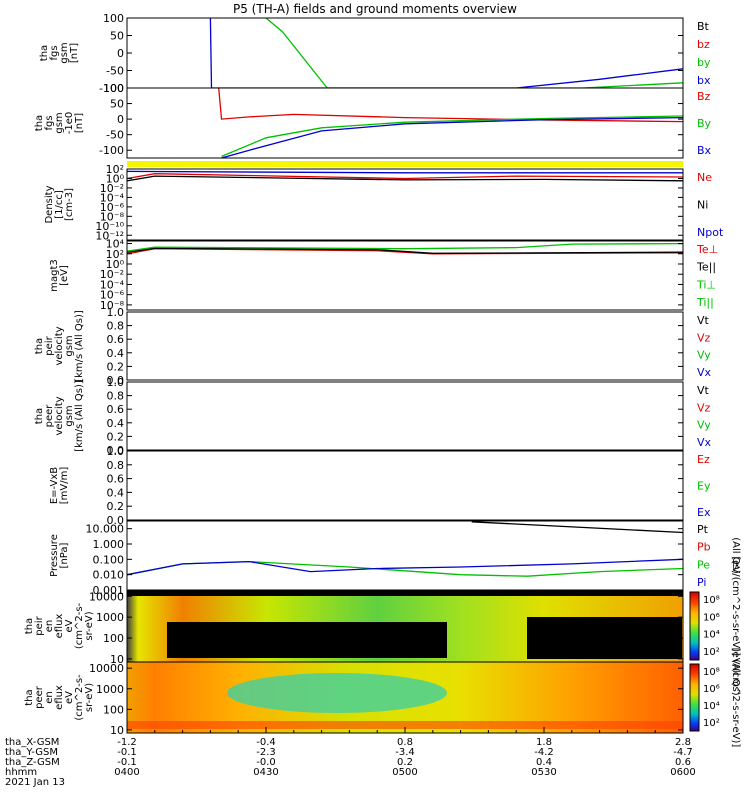 This screenshot has height=800, width=750. I want to click on legend-entry: Vz, so click(704, 337).